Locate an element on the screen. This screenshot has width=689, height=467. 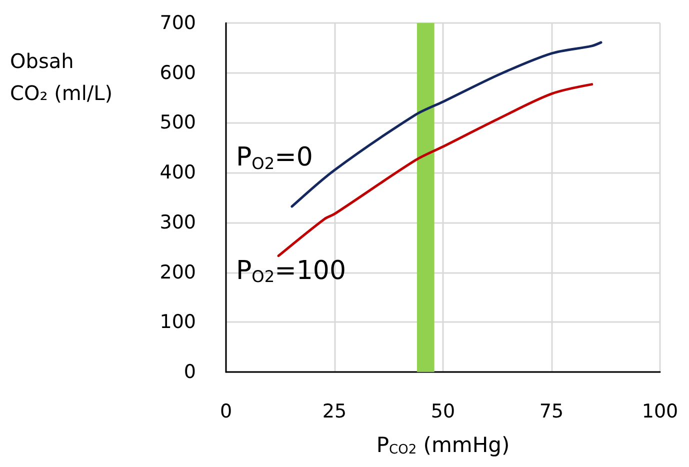
x-tick-label: 25 is located at coordinates (334, 411).